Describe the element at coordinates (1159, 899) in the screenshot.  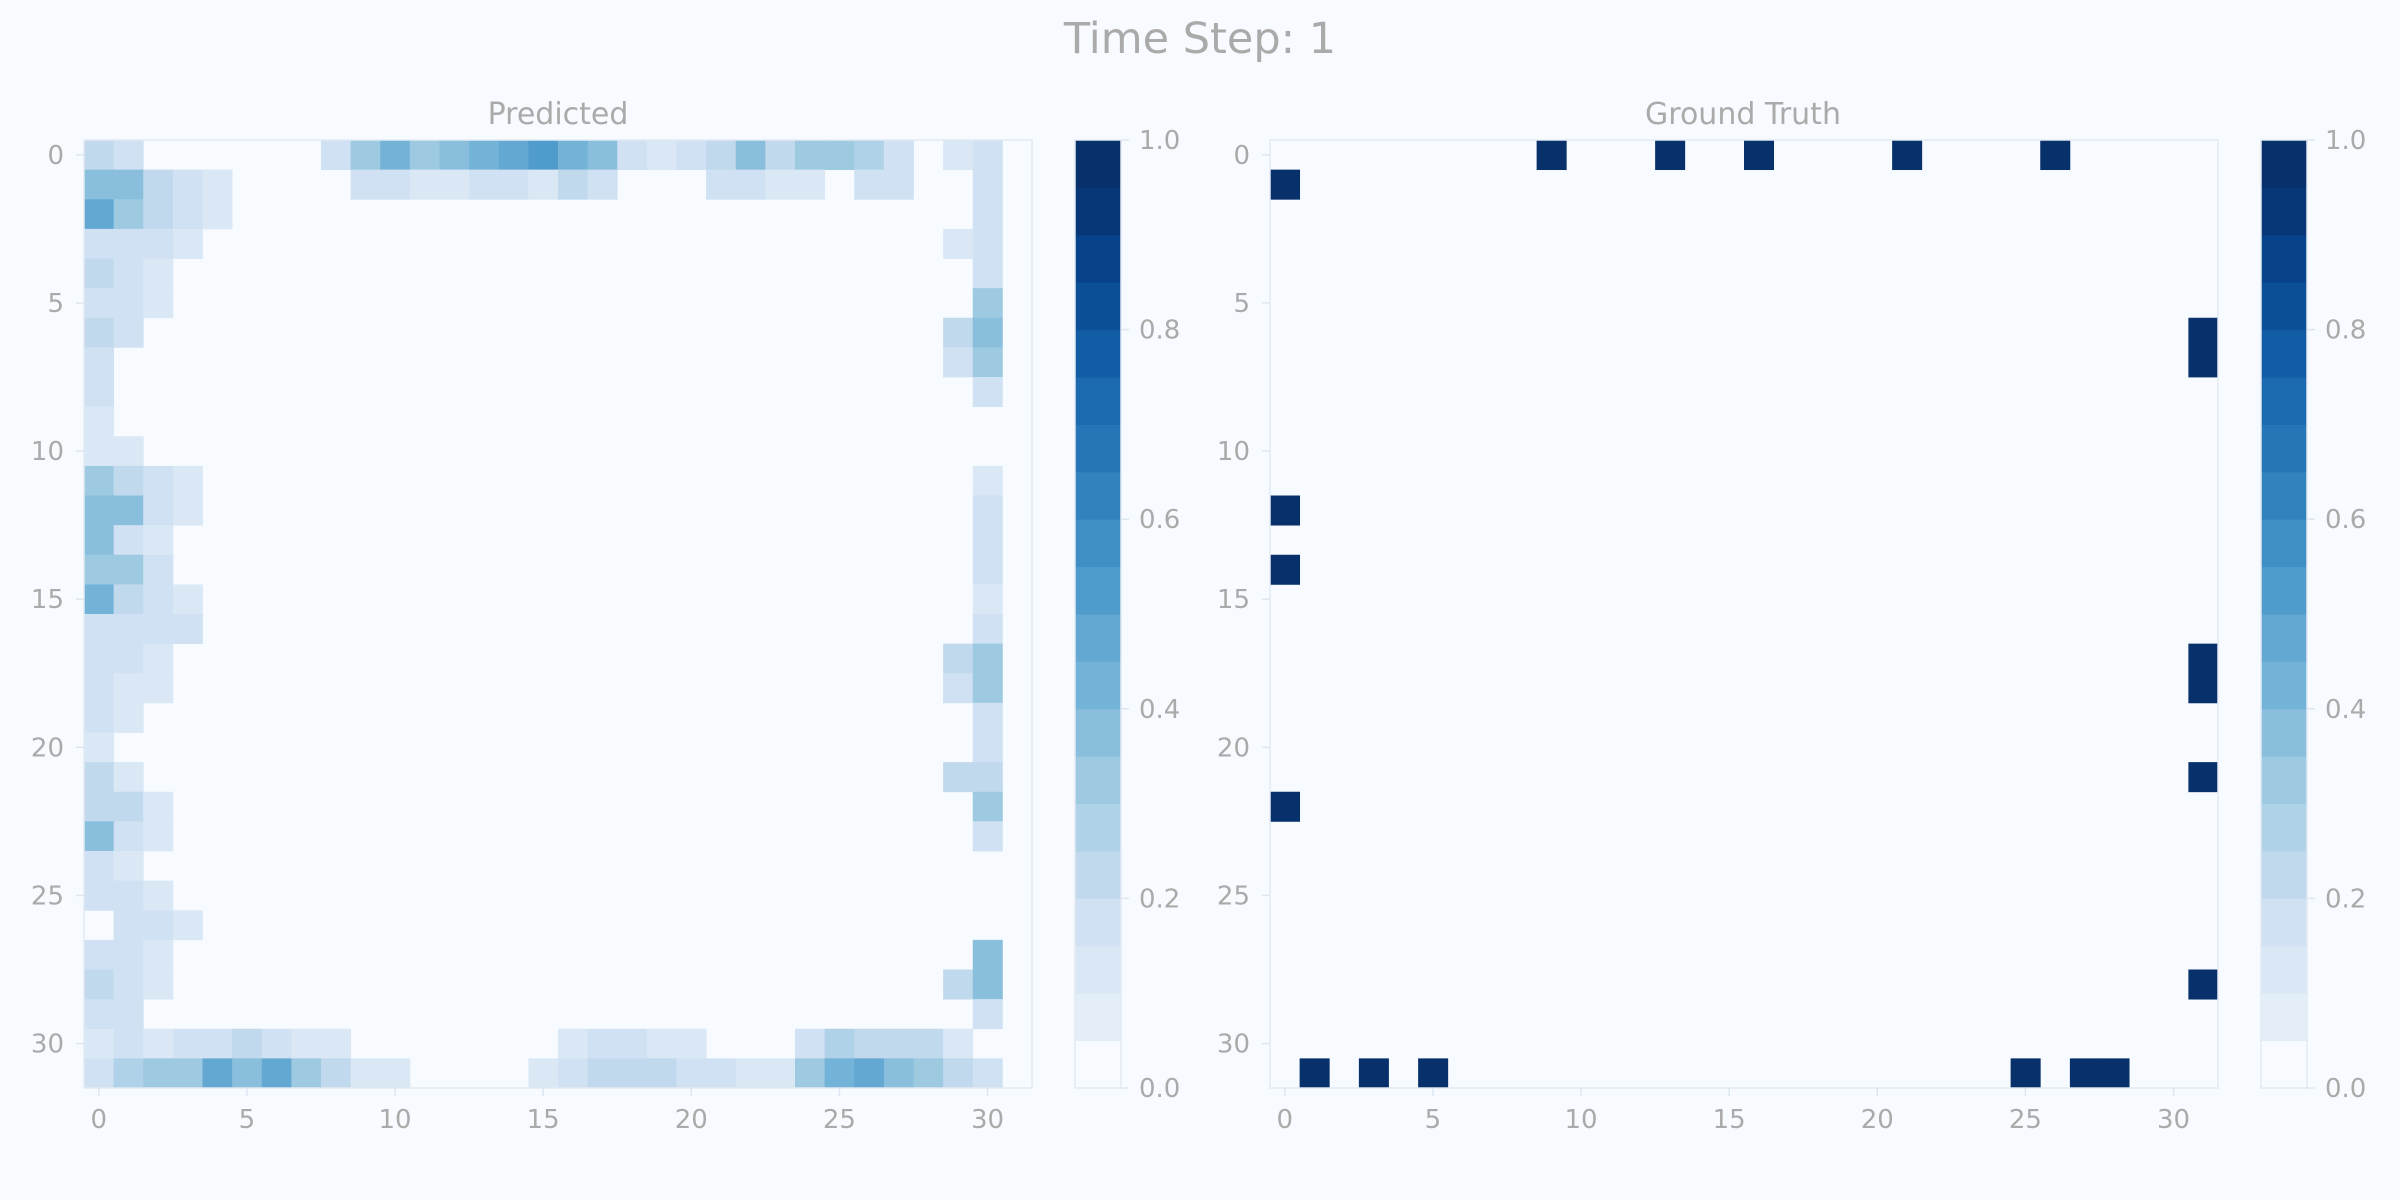
I see `colorbar-tick-label: 0.2` at that location.